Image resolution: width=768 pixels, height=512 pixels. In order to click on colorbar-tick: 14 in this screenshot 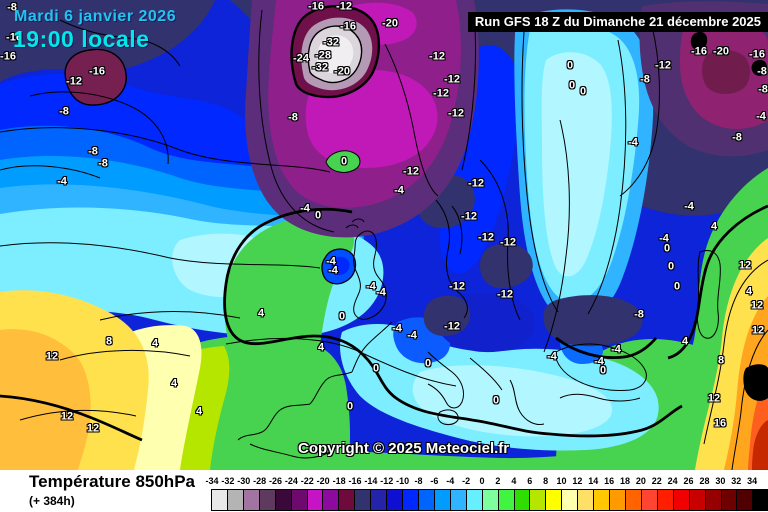, I will do `click(593, 481)`.